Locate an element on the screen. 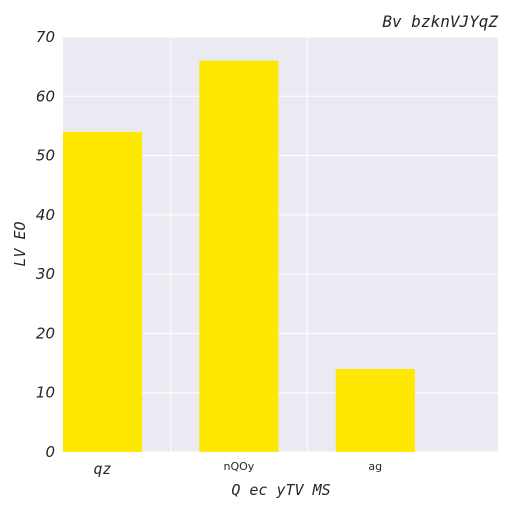 The image size is (511, 511). y-tick-label: 10 is located at coordinates (45, 393).